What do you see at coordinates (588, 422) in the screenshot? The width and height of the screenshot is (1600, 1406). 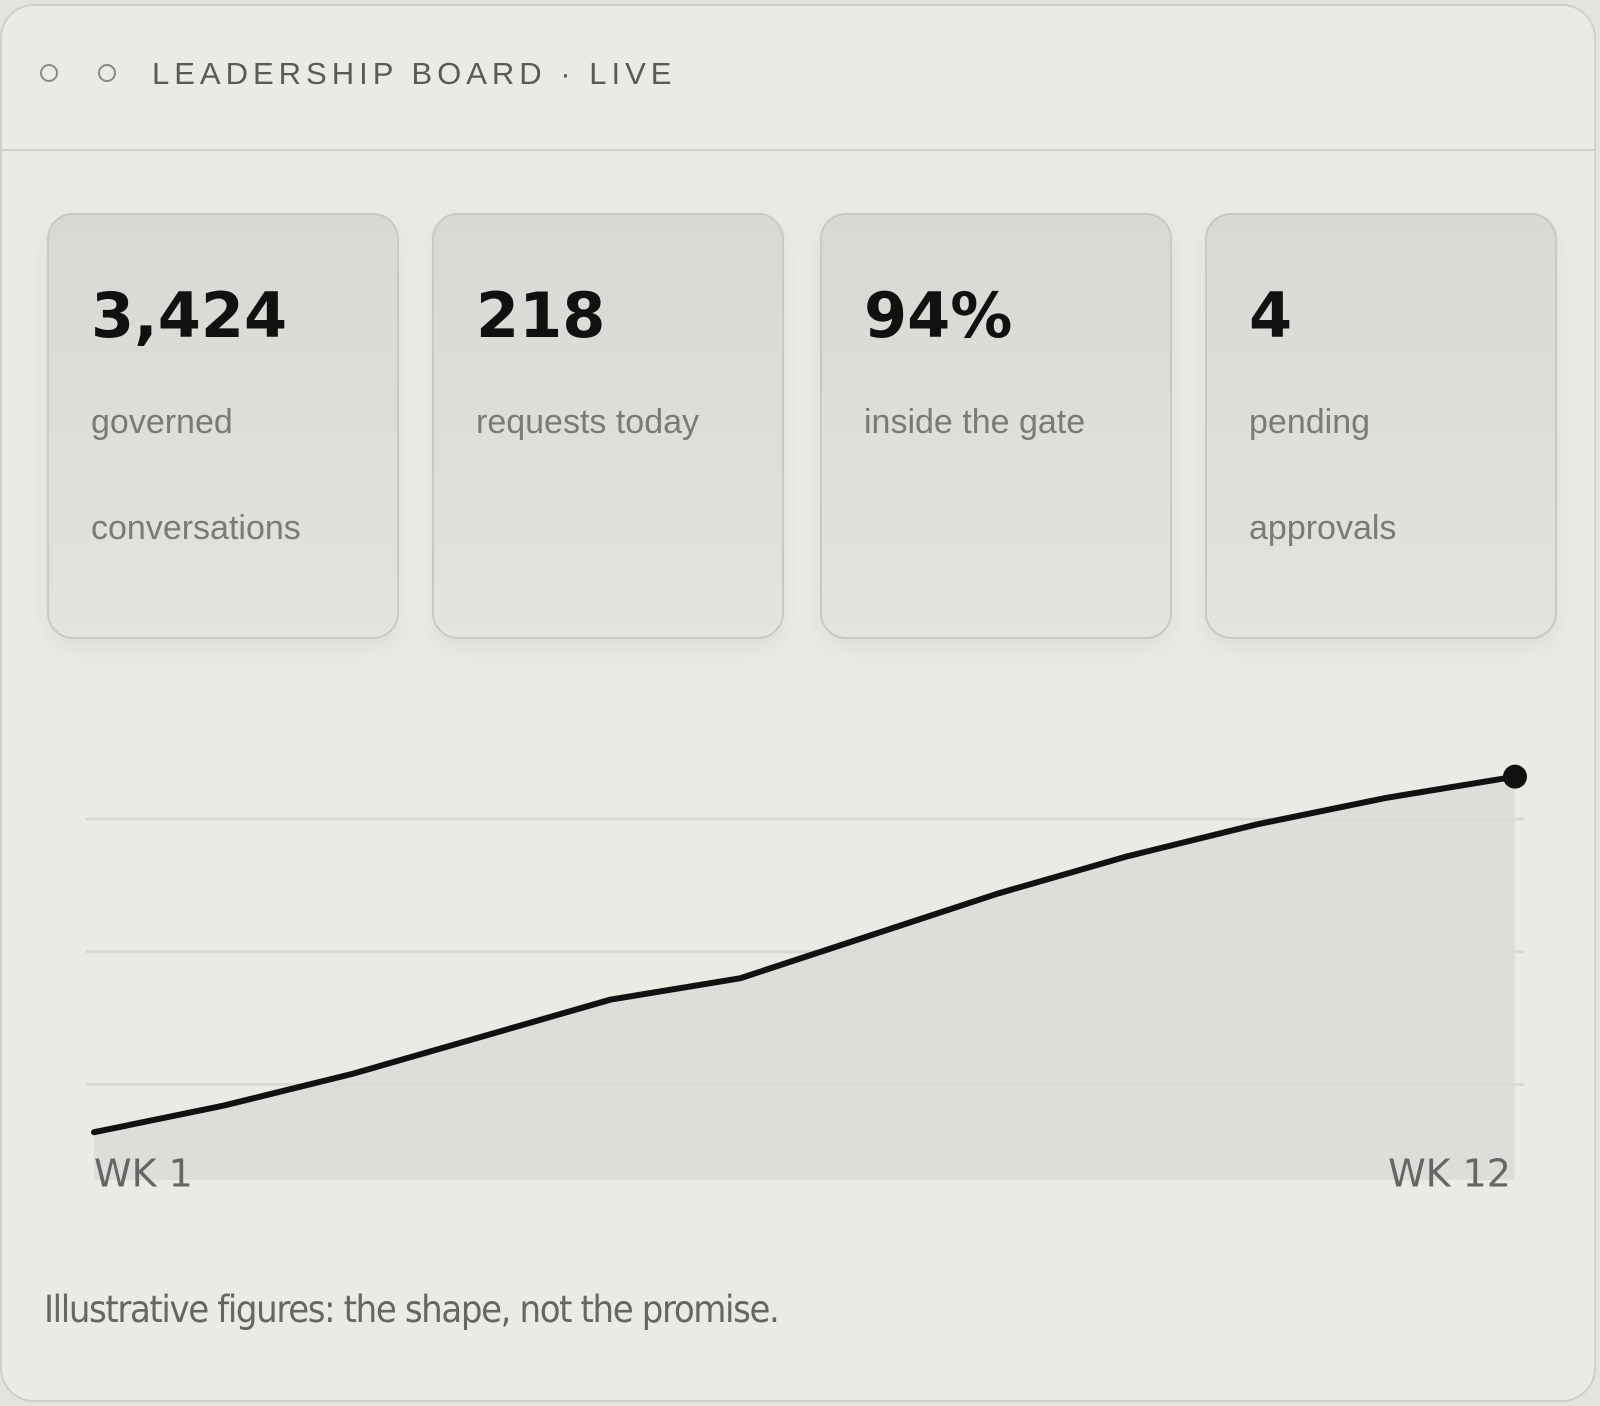 I see `stat-label: requests today` at bounding box center [588, 422].